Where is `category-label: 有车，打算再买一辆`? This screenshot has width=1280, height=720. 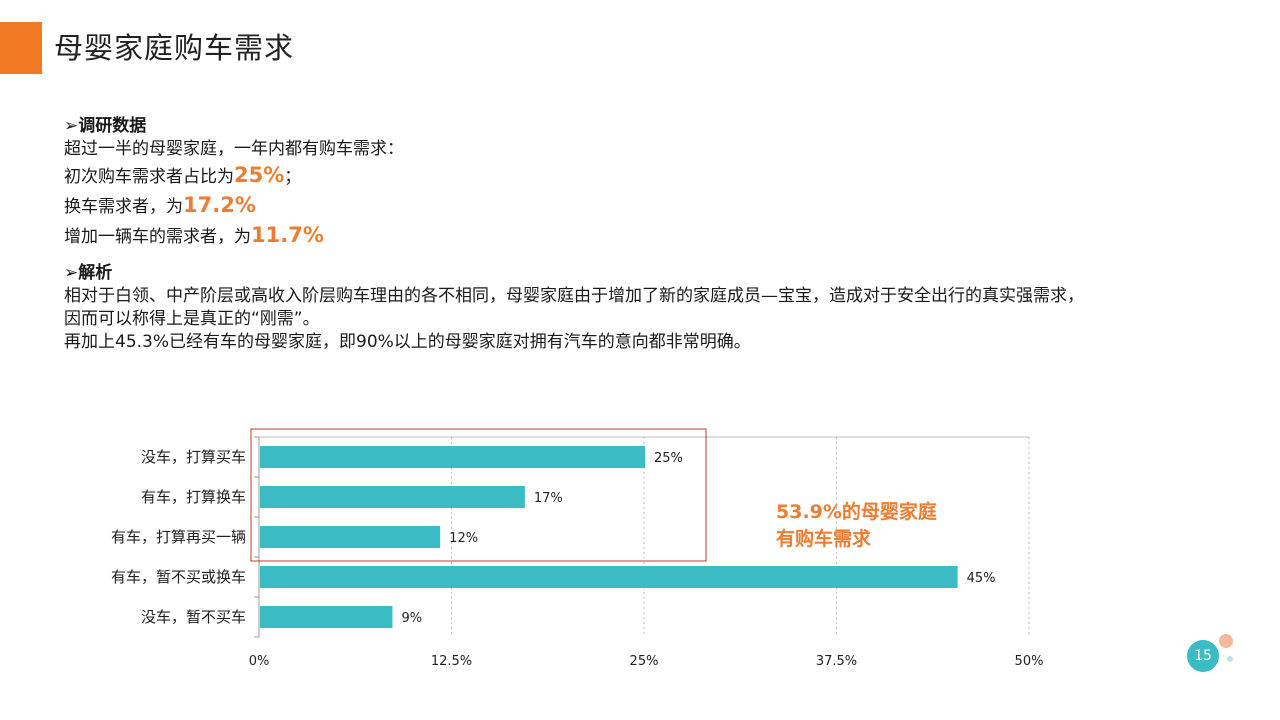 category-label: 有车，打算再买一辆 is located at coordinates (178, 537).